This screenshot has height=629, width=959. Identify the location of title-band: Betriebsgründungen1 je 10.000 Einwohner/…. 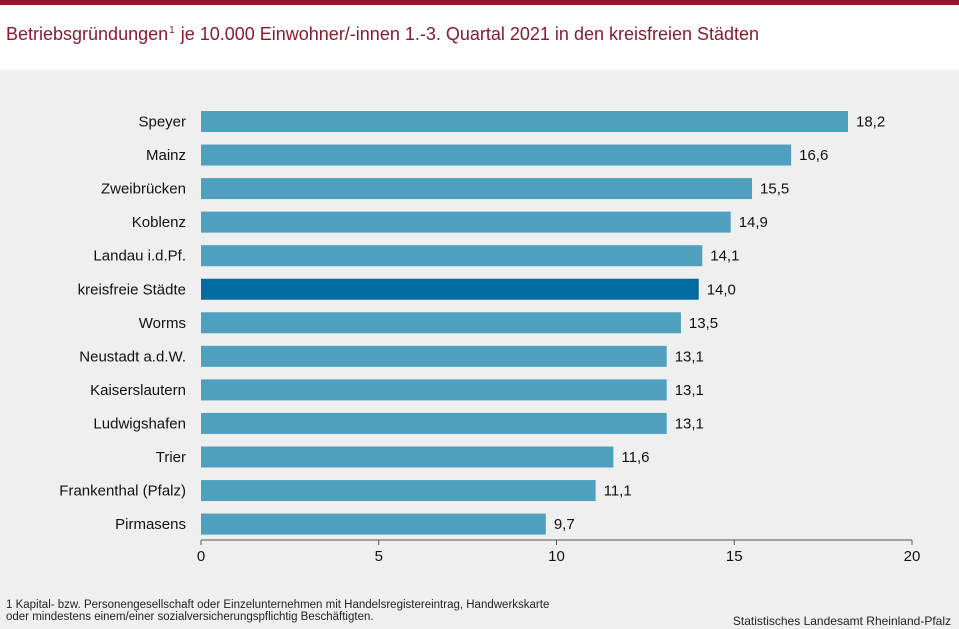
(479, 37).